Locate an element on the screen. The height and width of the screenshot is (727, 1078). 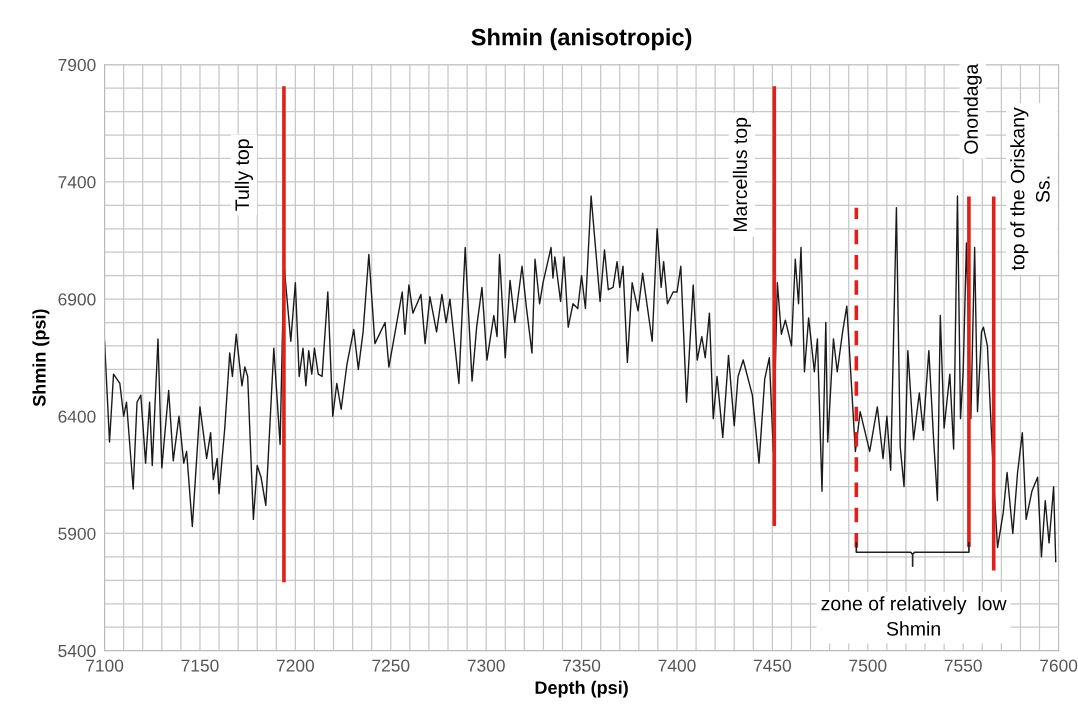
x-tick-label: 7600 is located at coordinates (1059, 665).